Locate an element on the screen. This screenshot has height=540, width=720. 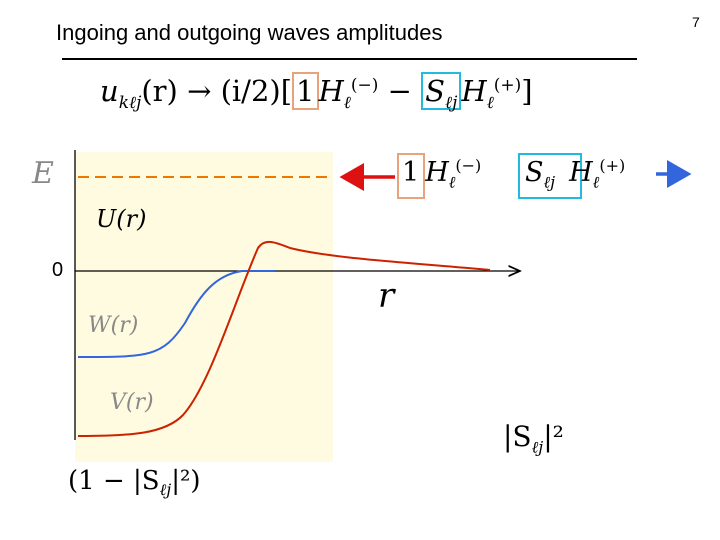
formula-u-sub: kℓj is located at coordinates (130, 102).